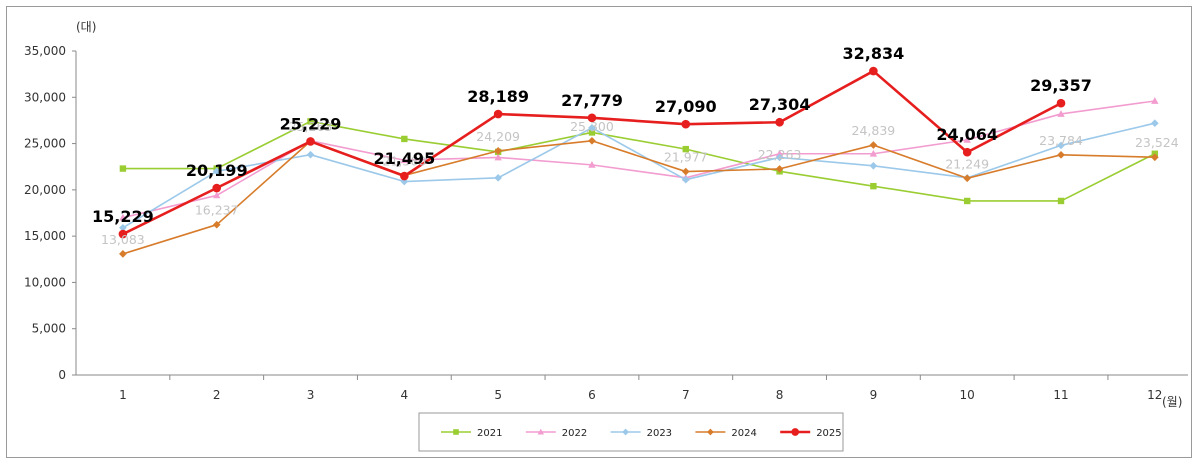 The image size is (1200, 466). I want to click on legend-label-2021: 2021, so click(489, 433).